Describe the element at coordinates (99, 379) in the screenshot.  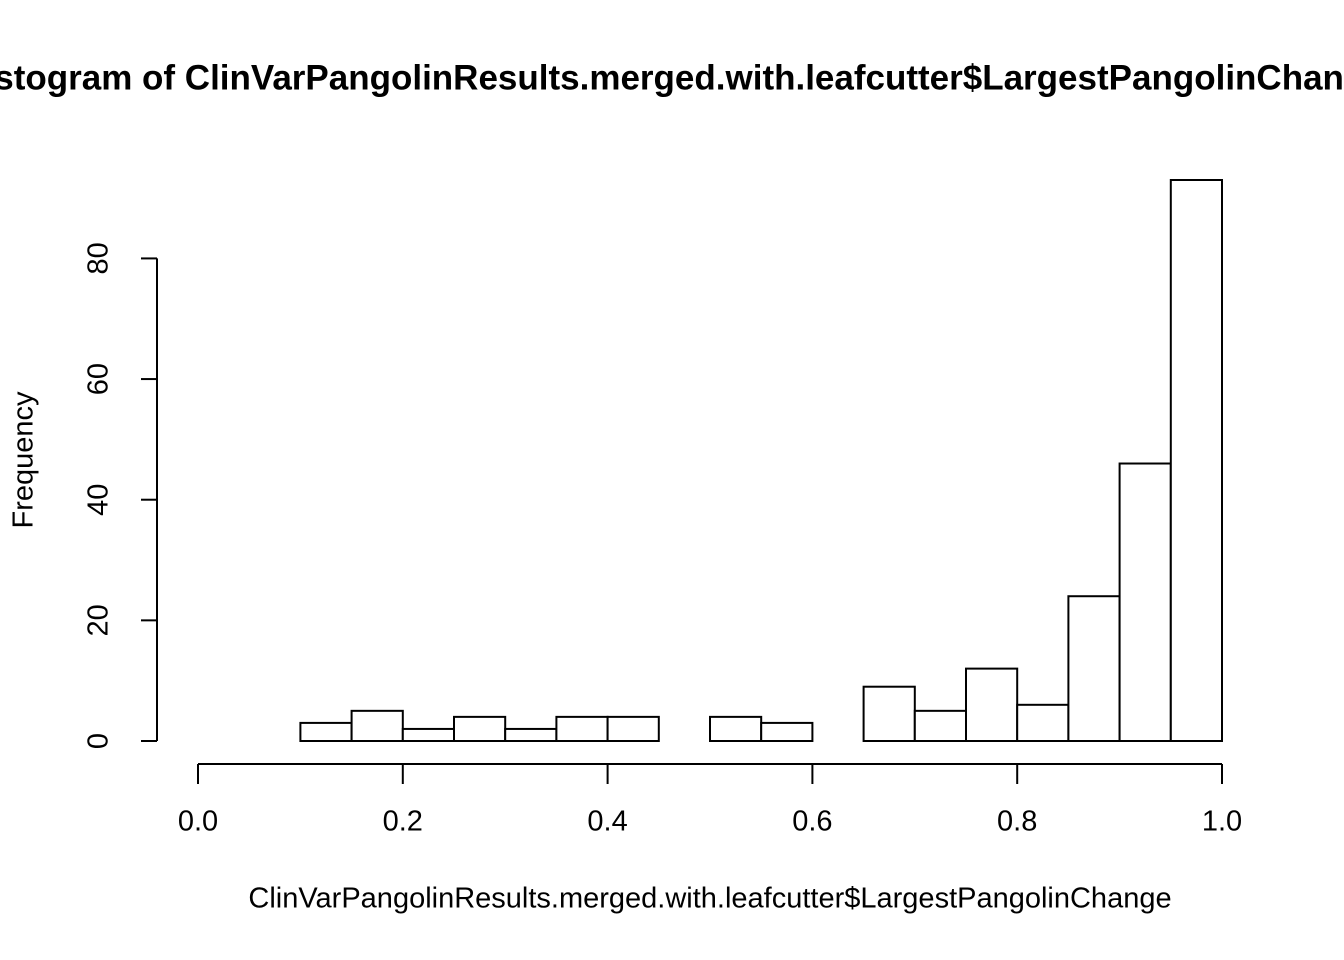
I see `y-tick-label: 60` at that location.